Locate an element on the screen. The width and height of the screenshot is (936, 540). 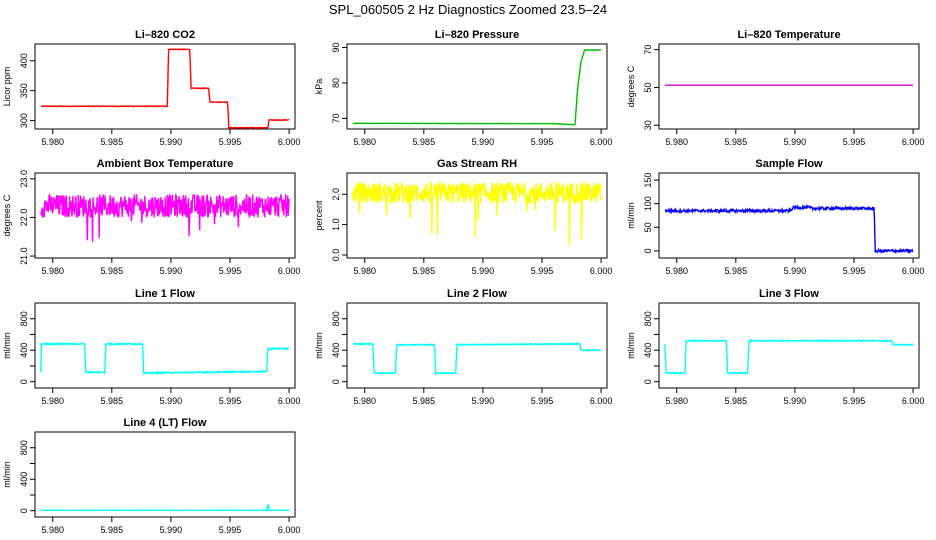
chart-title: Li–820 Pressure is located at coordinates (477, 35).